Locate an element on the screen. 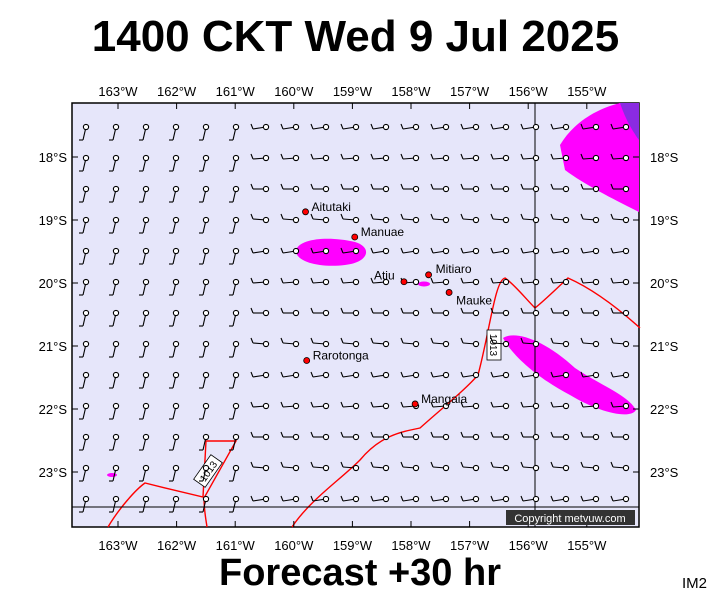 The height and width of the screenshot is (600, 711). copyright-box is located at coordinates (570, 517).